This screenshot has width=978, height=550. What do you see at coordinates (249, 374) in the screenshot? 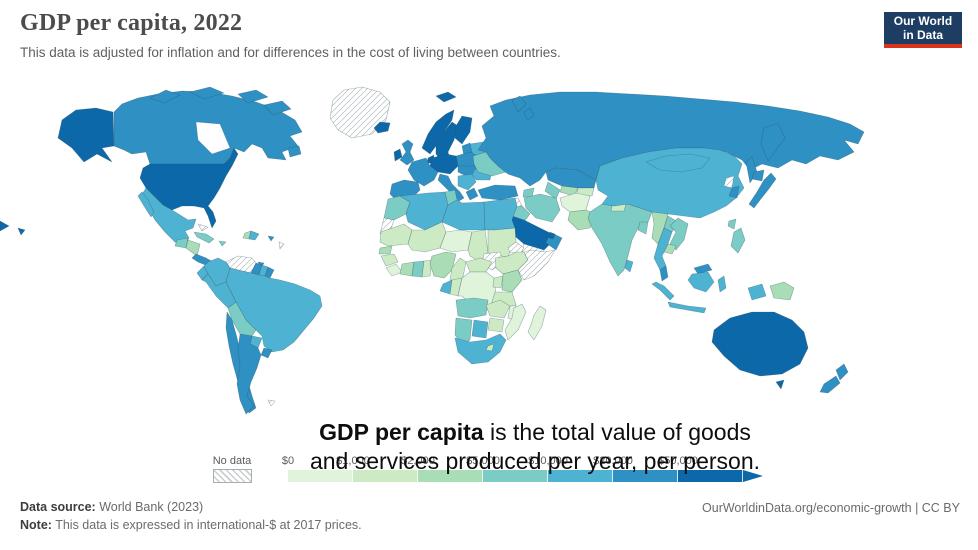
I see `country-argentina` at bounding box center [249, 374].